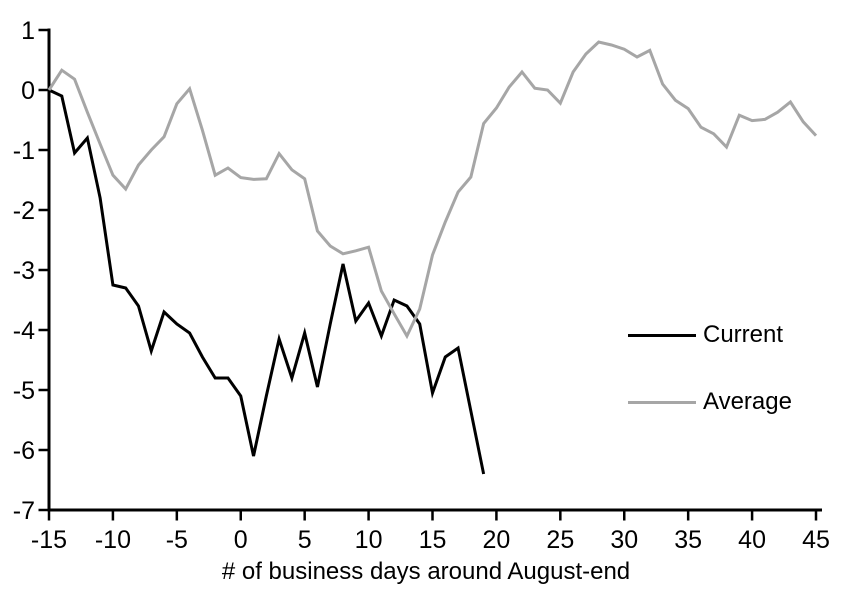  Describe the element at coordinates (560, 540) in the screenshot. I see `x-tick-label: 25` at that location.